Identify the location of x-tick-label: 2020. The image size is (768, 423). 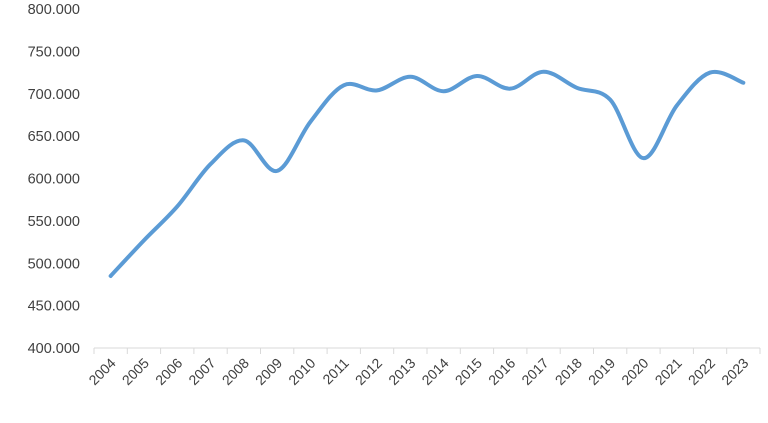
(634, 371).